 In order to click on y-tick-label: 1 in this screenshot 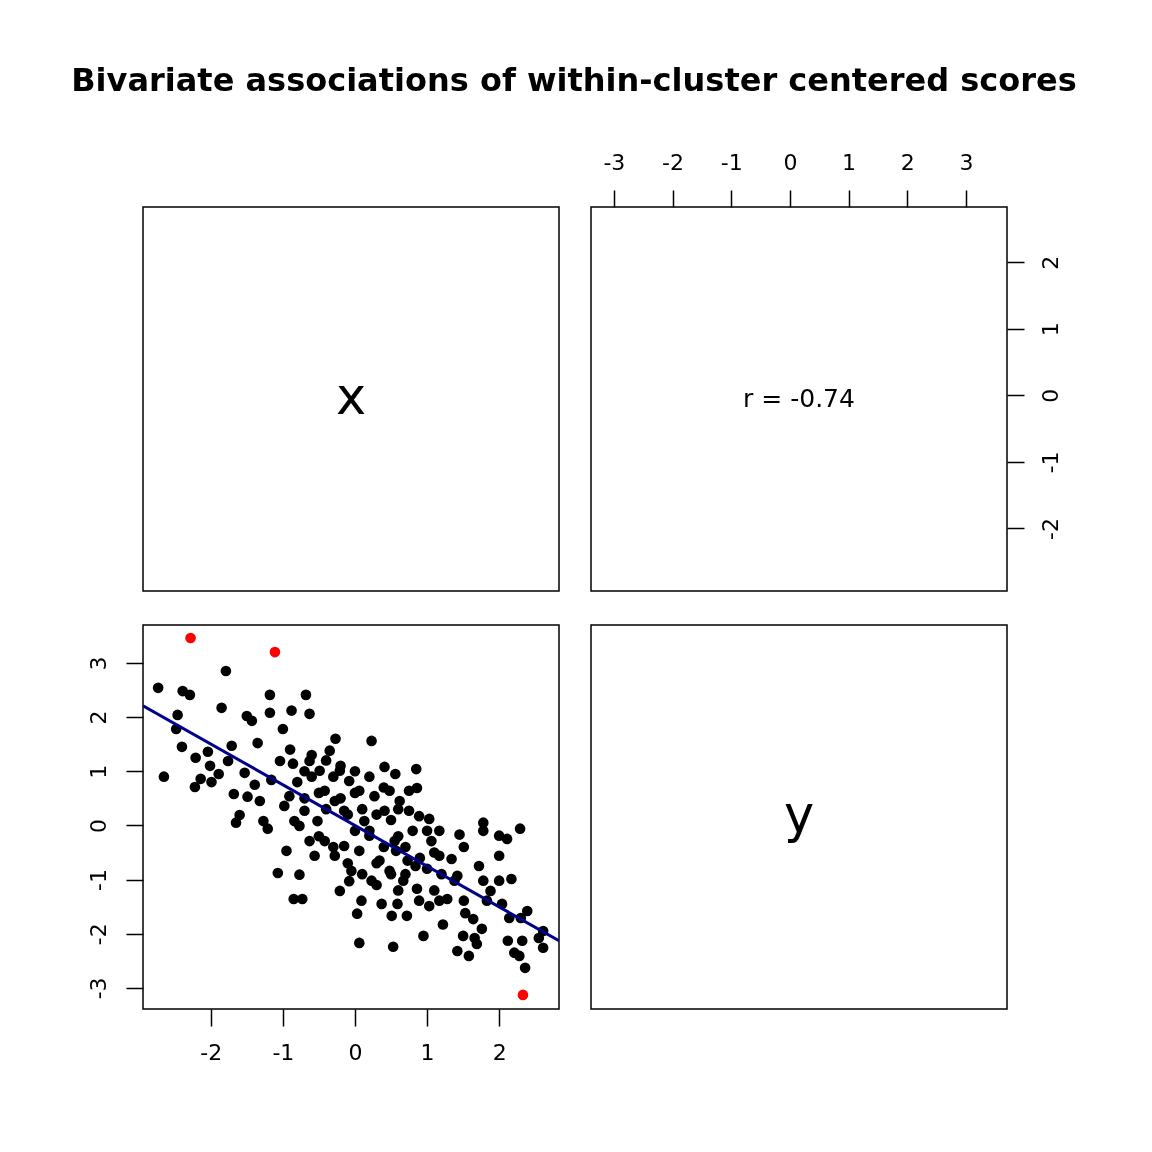, I will do `click(98, 771)`.